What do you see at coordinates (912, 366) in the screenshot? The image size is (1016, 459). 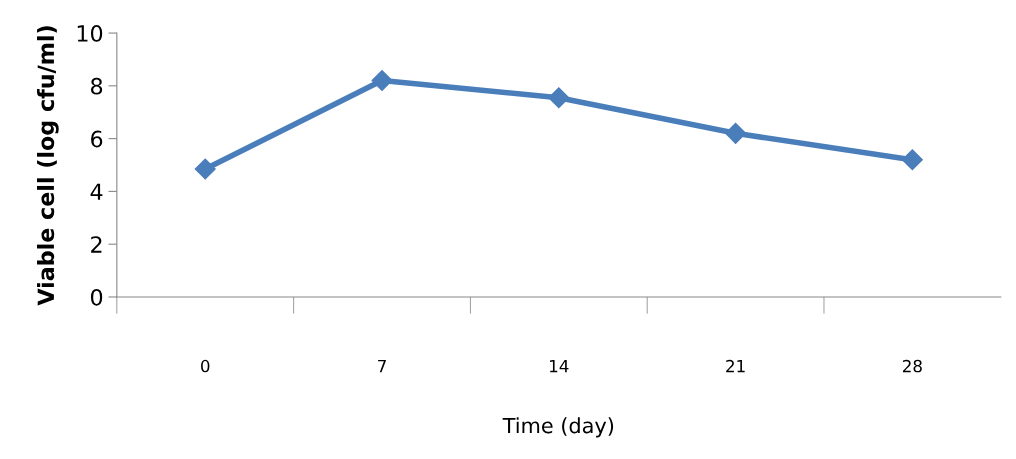 I see `x-tick-label: 28` at bounding box center [912, 366].